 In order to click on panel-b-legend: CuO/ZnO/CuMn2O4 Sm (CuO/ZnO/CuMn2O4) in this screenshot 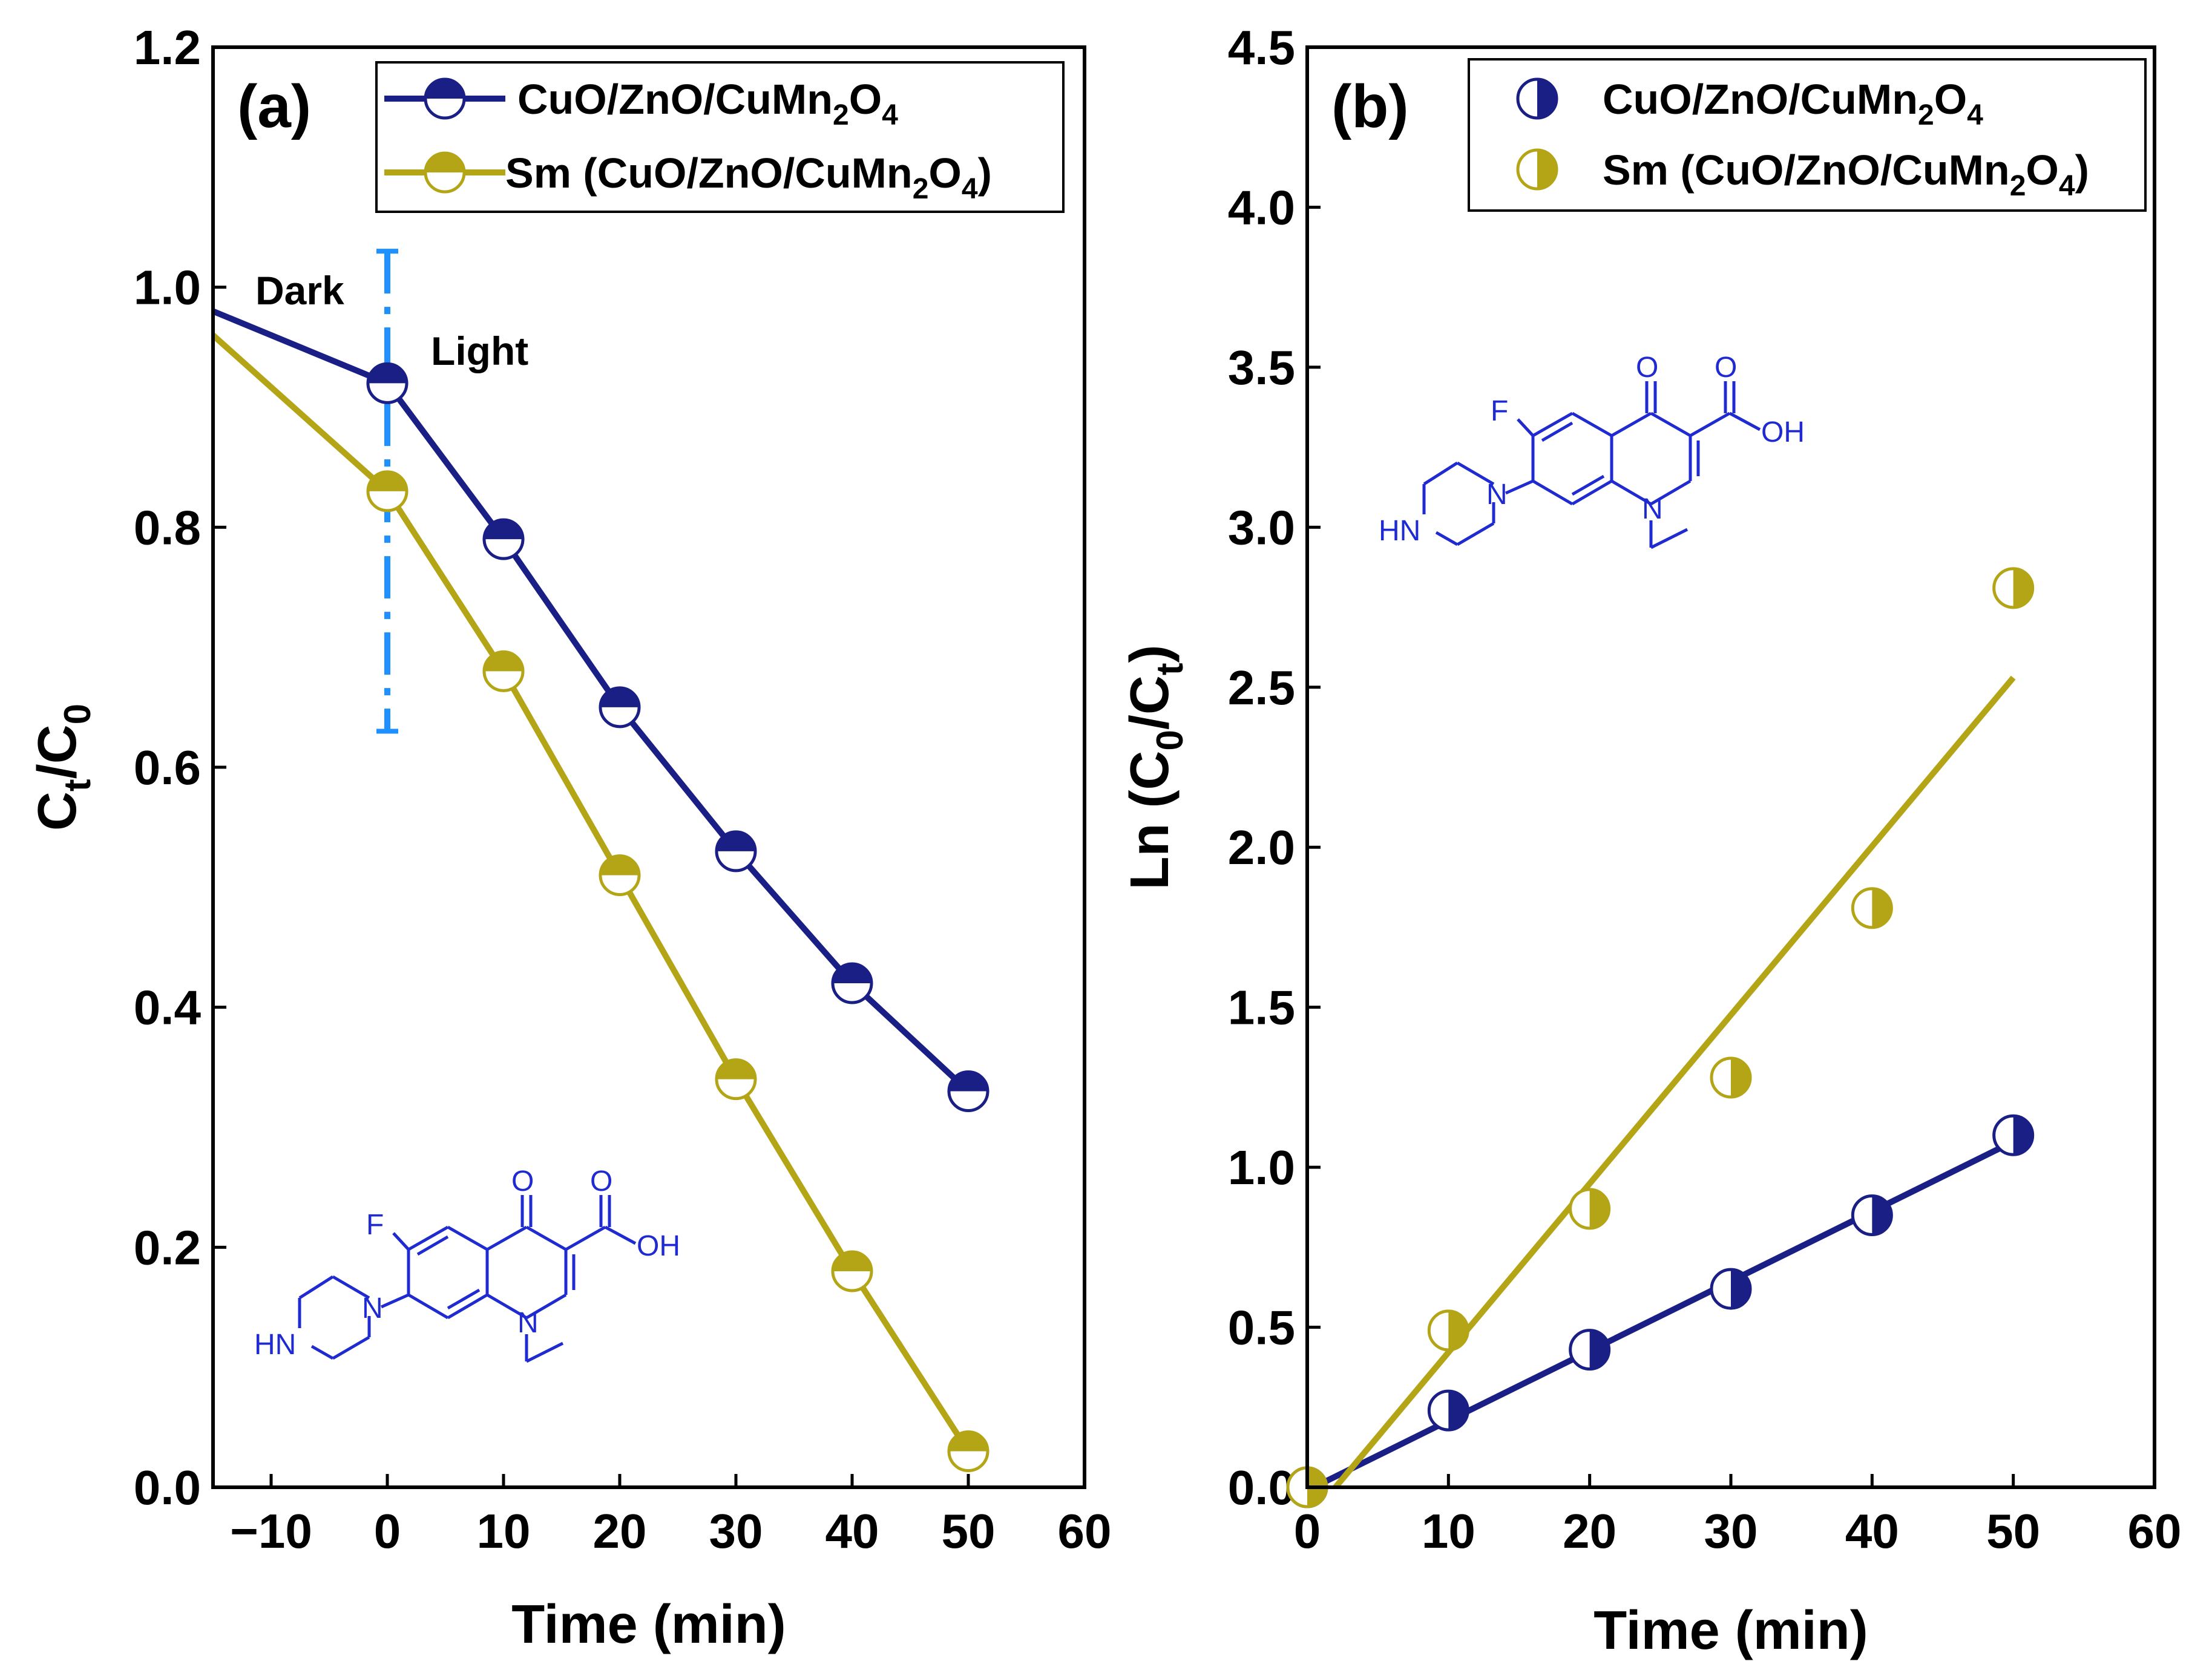, I will do `click(1808, 135)`.